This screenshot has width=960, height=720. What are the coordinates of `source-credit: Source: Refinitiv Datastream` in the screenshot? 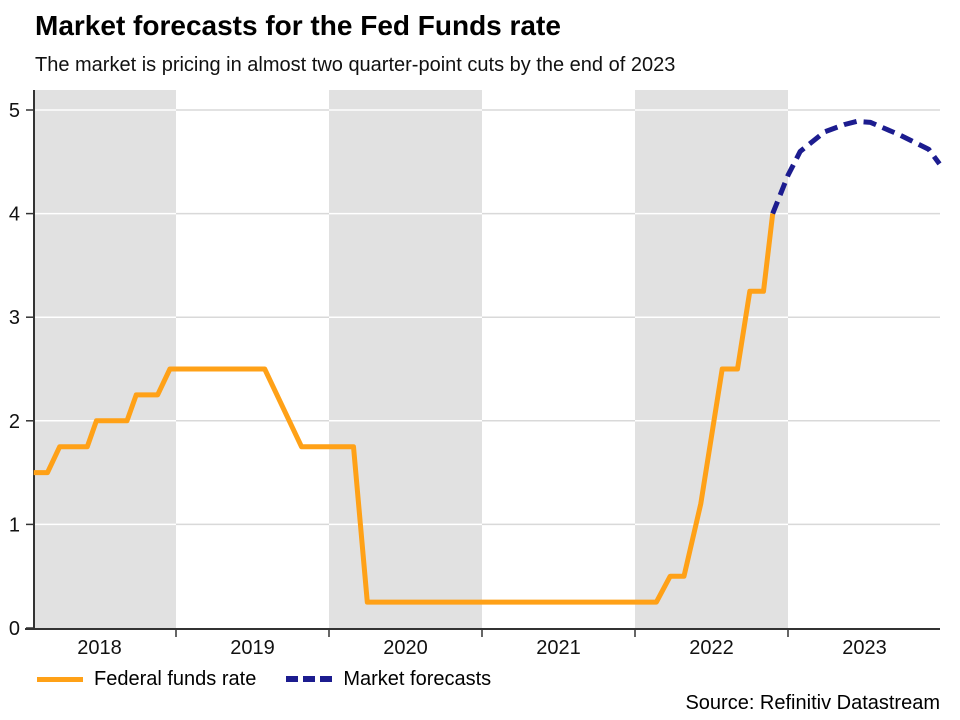 It's located at (812, 703).